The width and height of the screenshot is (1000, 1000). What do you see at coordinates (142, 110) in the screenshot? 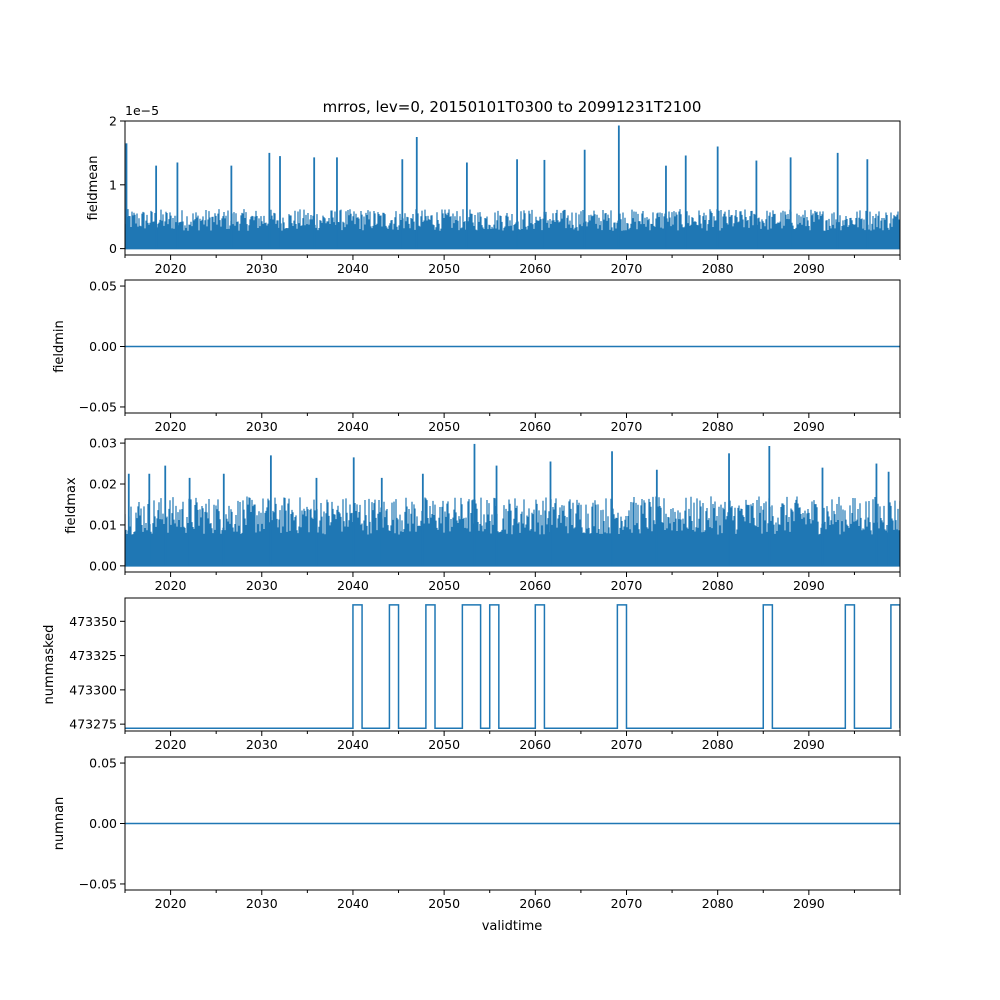
I see `y-offset-text: 1e−5` at bounding box center [142, 110].